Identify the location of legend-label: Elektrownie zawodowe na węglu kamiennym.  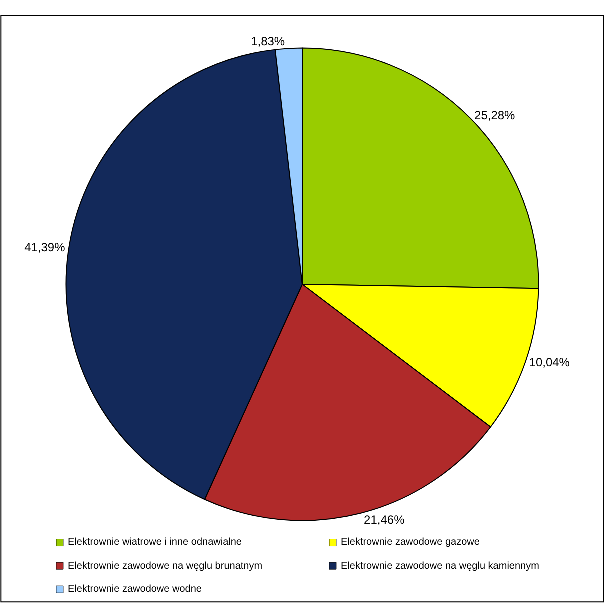
(440, 566).